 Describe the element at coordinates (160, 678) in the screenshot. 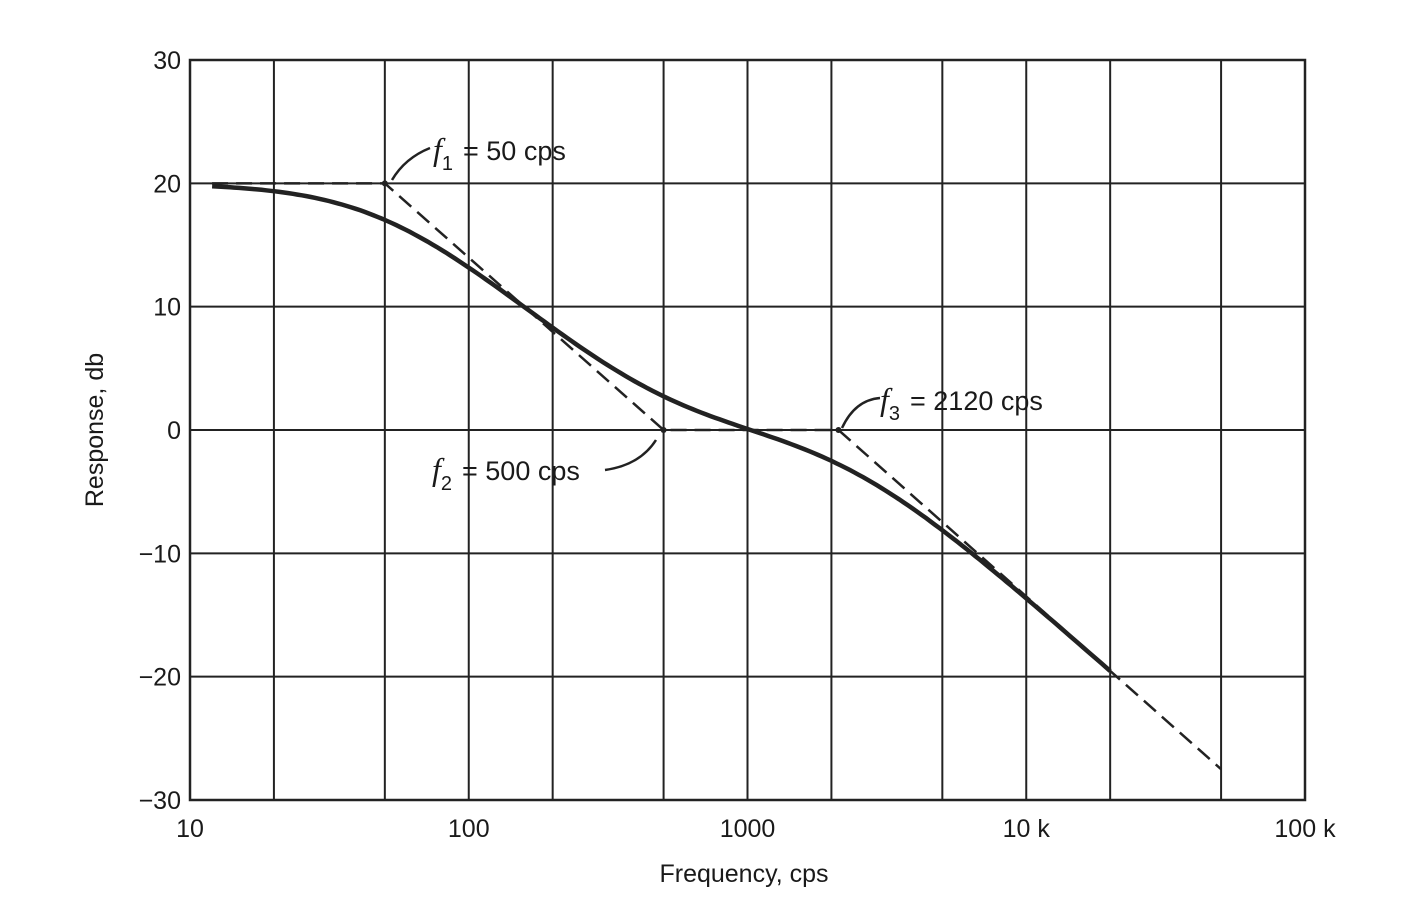

I see `y-tick-label: −20` at that location.